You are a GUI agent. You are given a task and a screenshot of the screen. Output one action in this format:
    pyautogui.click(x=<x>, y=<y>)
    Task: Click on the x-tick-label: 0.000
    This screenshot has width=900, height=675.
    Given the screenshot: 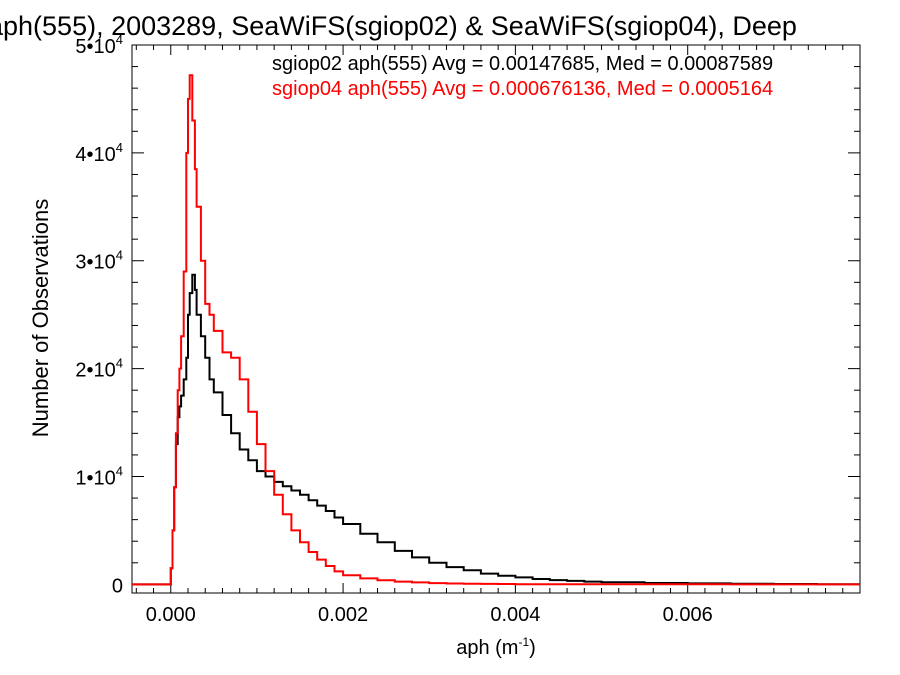 What is the action you would take?
    pyautogui.click(x=171, y=615)
    